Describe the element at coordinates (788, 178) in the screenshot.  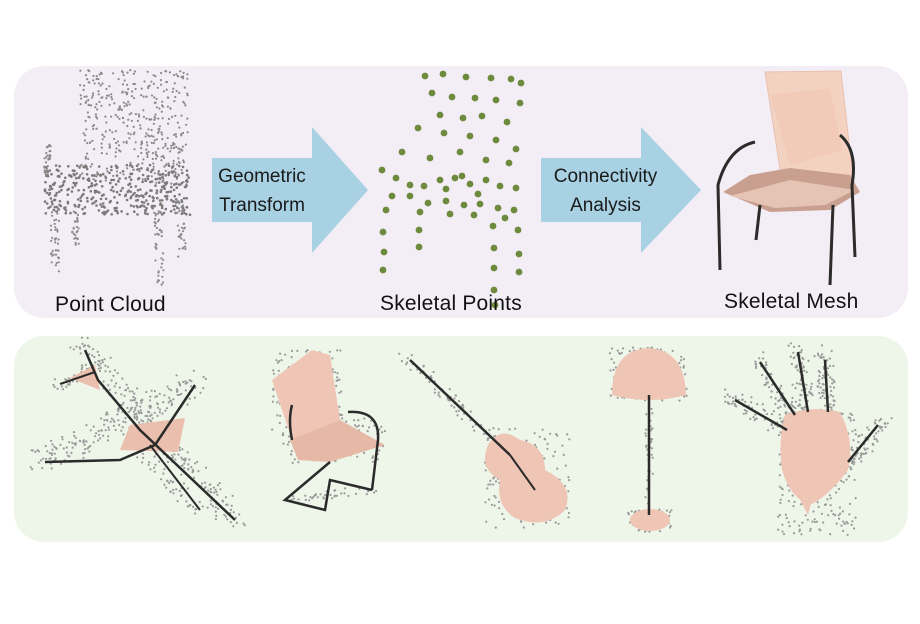
I see `skeletal-mesh-chair` at that location.